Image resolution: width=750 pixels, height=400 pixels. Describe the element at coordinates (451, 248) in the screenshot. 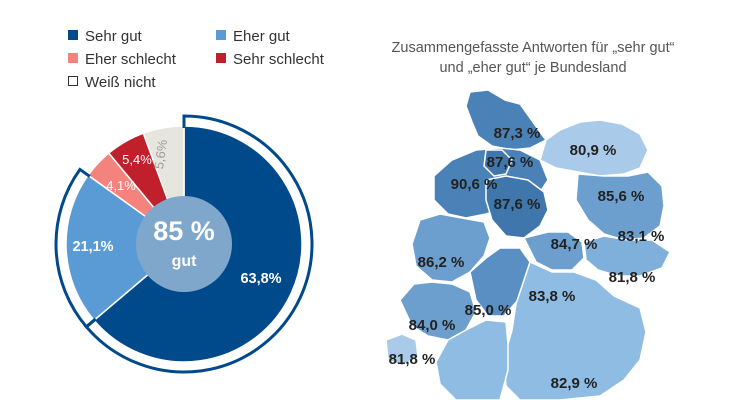

I see `map-region-nordrhein-westfalen` at that location.